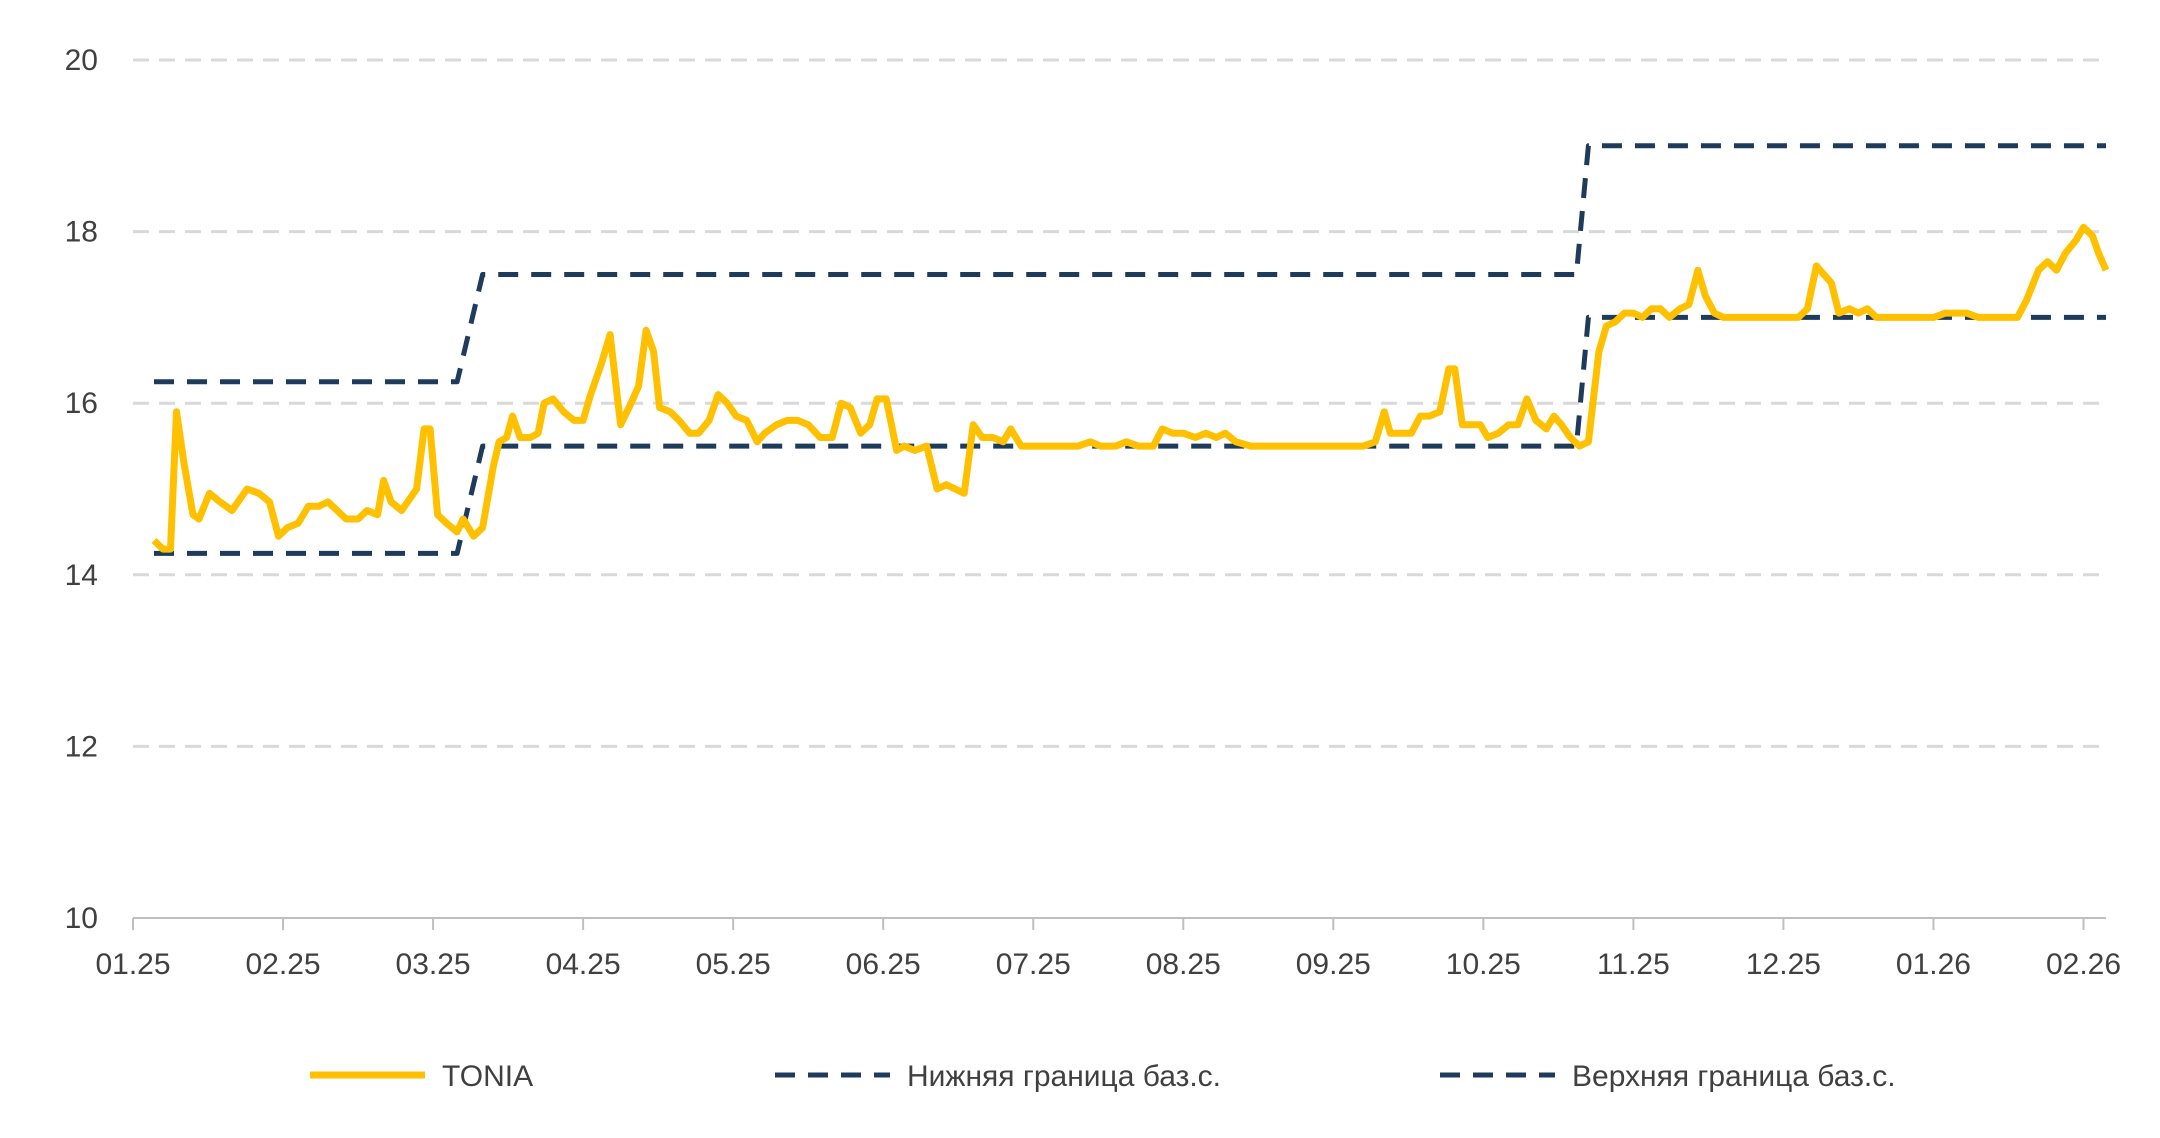  Describe the element at coordinates (421, 1076) in the screenshot. I see `legend-item-tonia: TONIA` at that location.